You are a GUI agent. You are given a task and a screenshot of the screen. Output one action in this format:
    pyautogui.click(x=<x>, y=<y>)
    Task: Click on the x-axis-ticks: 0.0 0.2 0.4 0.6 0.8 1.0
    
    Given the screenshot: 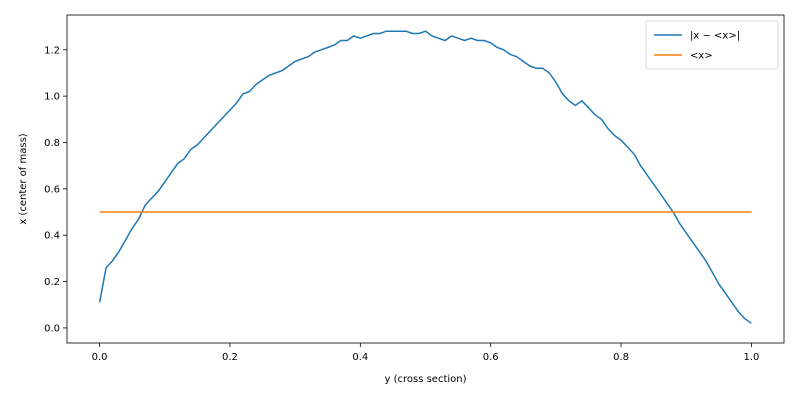 What is the action you would take?
    pyautogui.click(x=425, y=353)
    